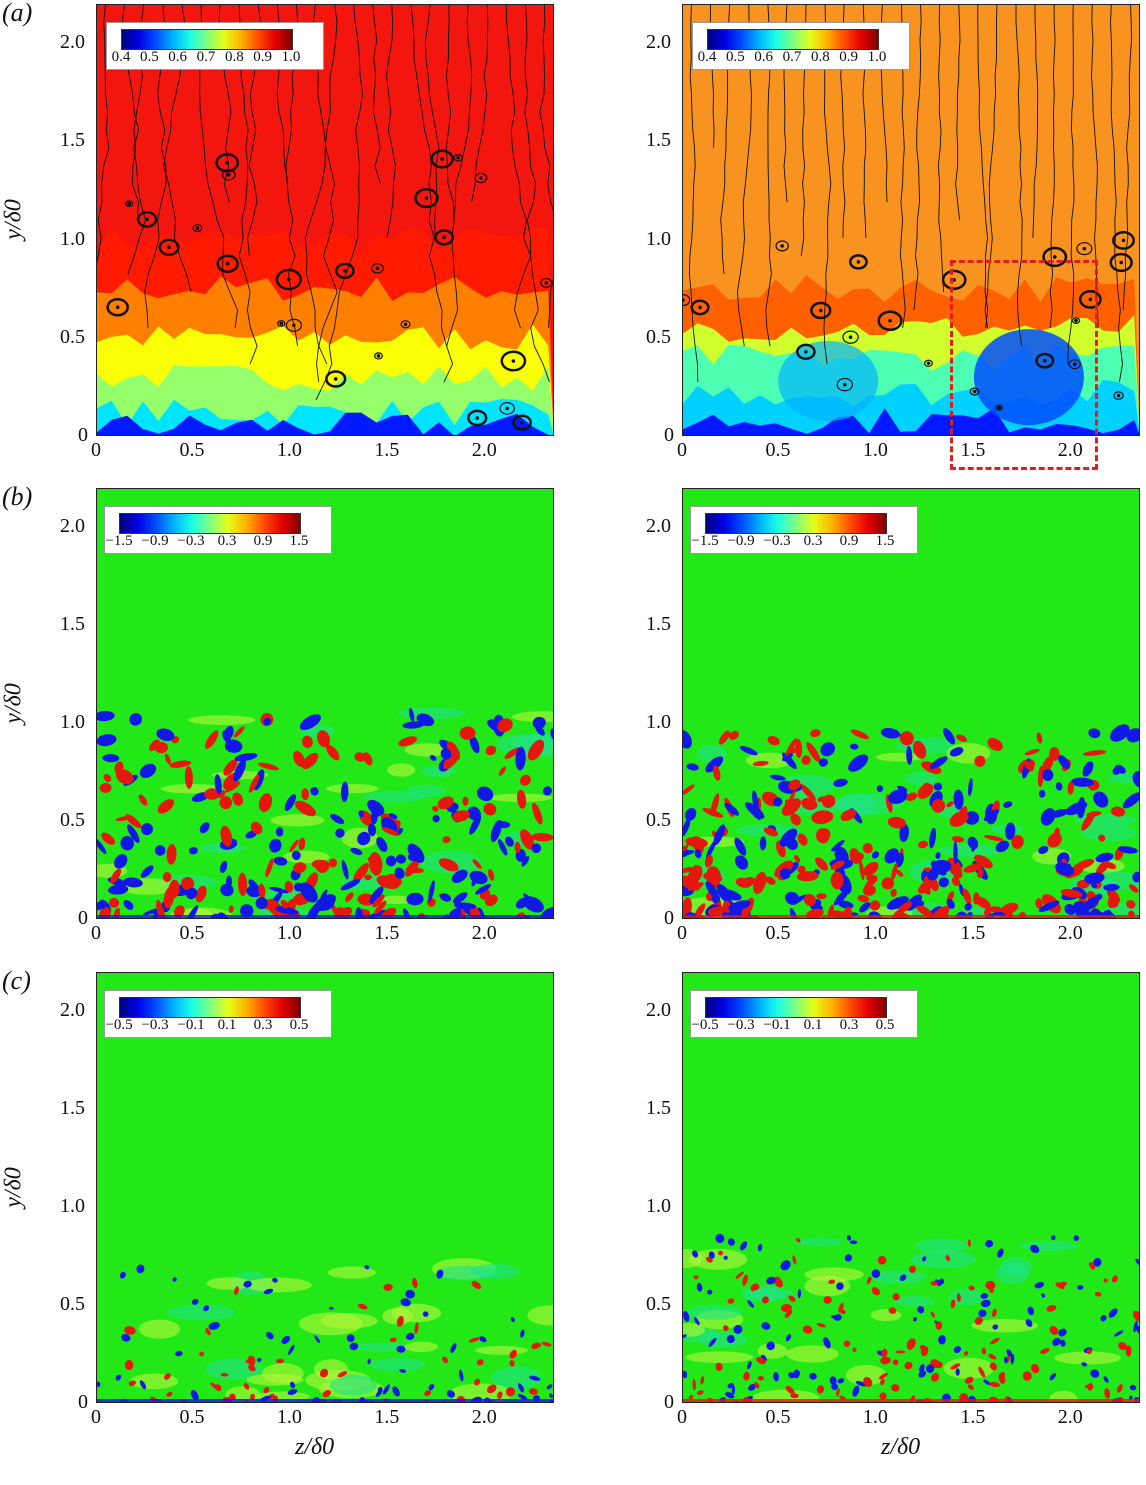 The height and width of the screenshot is (1485, 1146). Describe the element at coordinates (155, 1025) in the screenshot. I see `colorbar-tick-label: −0.3` at that location.